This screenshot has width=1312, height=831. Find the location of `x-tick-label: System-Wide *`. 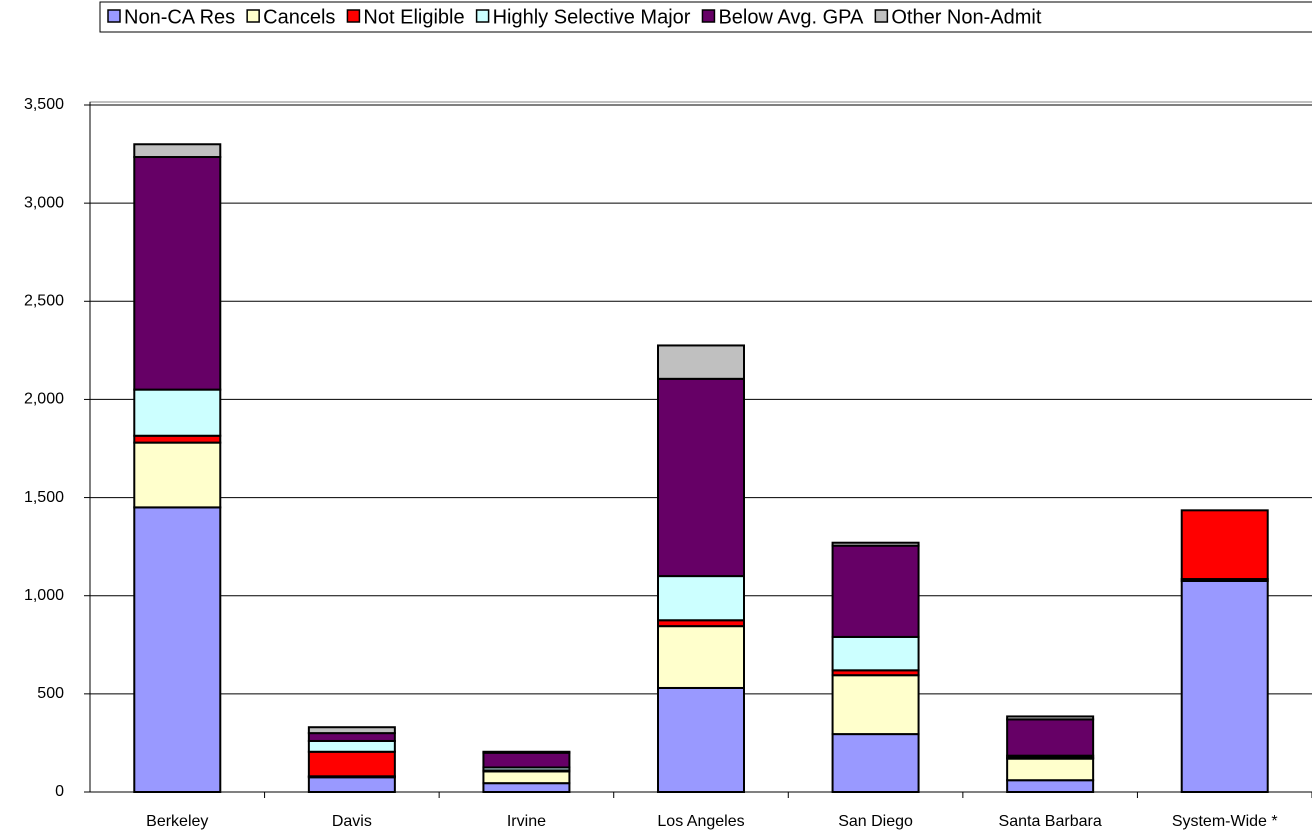

x-tick-label: System-Wide * is located at coordinates (1225, 821).